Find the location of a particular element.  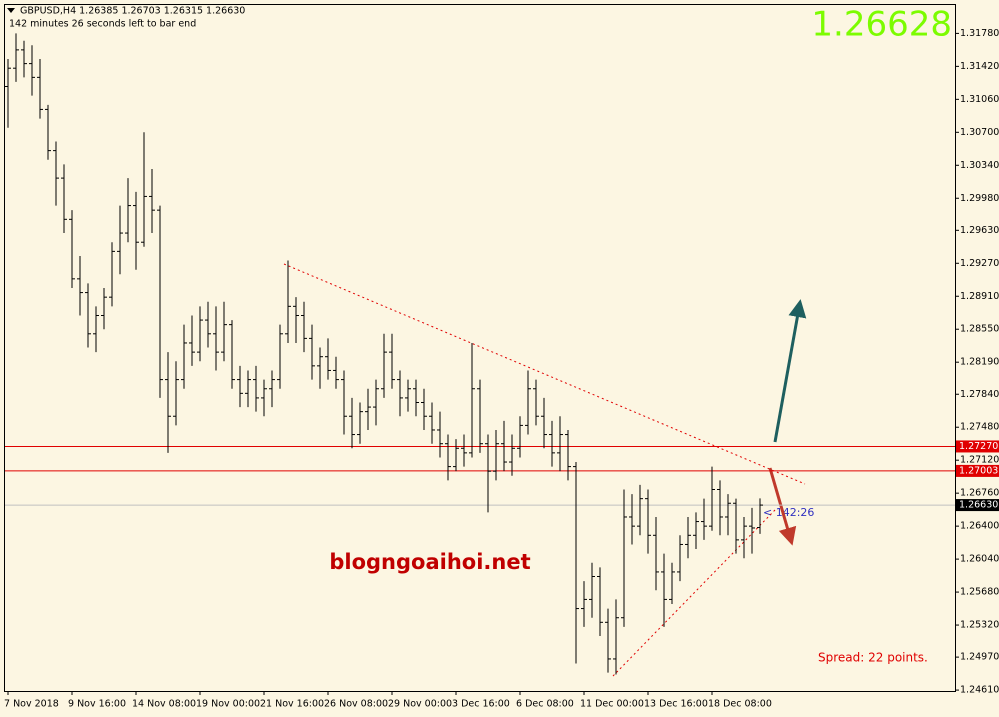

y-tick-label: 1.28550 is located at coordinates (979, 329).